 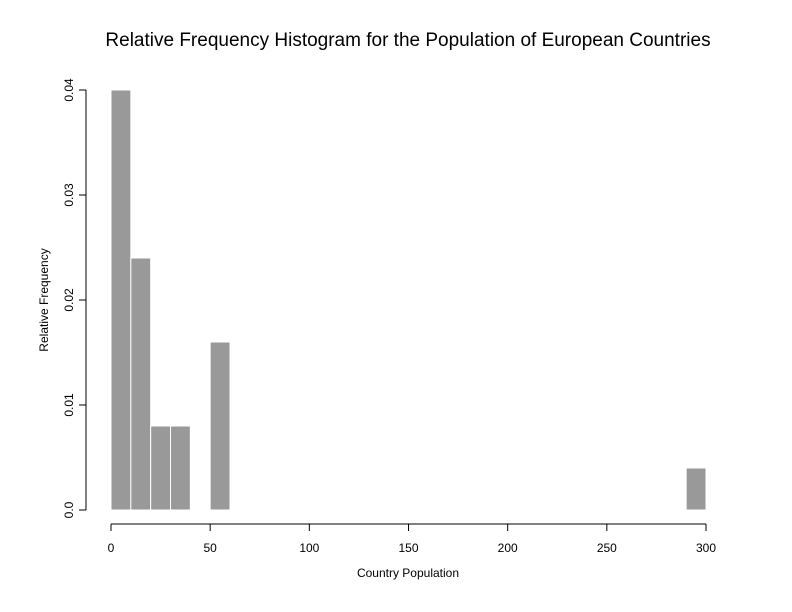 What do you see at coordinates (69, 195) in the screenshot?
I see `y-tick-label: 0.03` at bounding box center [69, 195].